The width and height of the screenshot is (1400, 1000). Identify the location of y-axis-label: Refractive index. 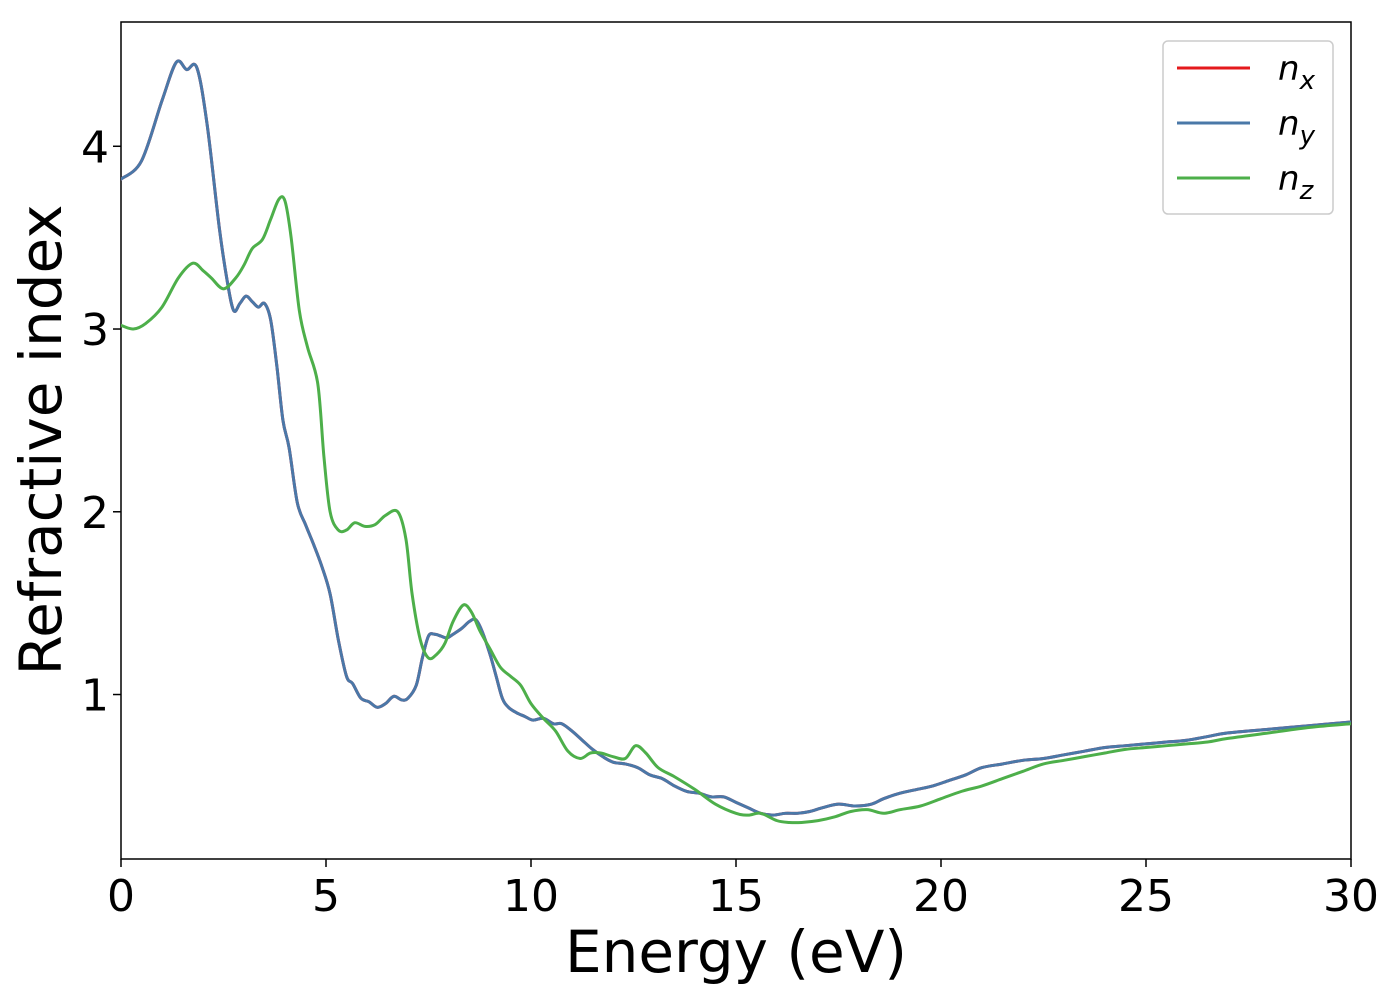
(41, 439).